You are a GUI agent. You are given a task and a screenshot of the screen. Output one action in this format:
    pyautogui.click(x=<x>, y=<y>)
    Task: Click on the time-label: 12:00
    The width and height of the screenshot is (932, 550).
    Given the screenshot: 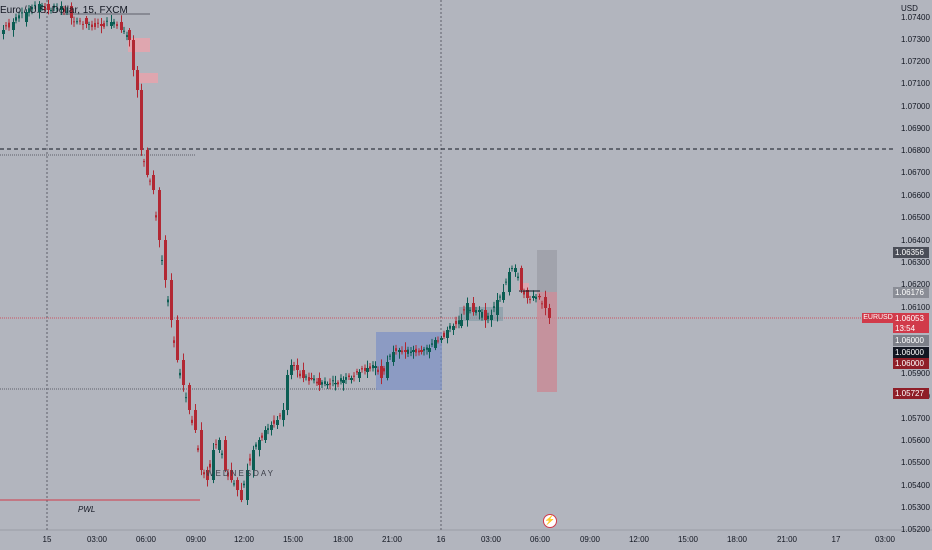 What is the action you would take?
    pyautogui.click(x=639, y=539)
    